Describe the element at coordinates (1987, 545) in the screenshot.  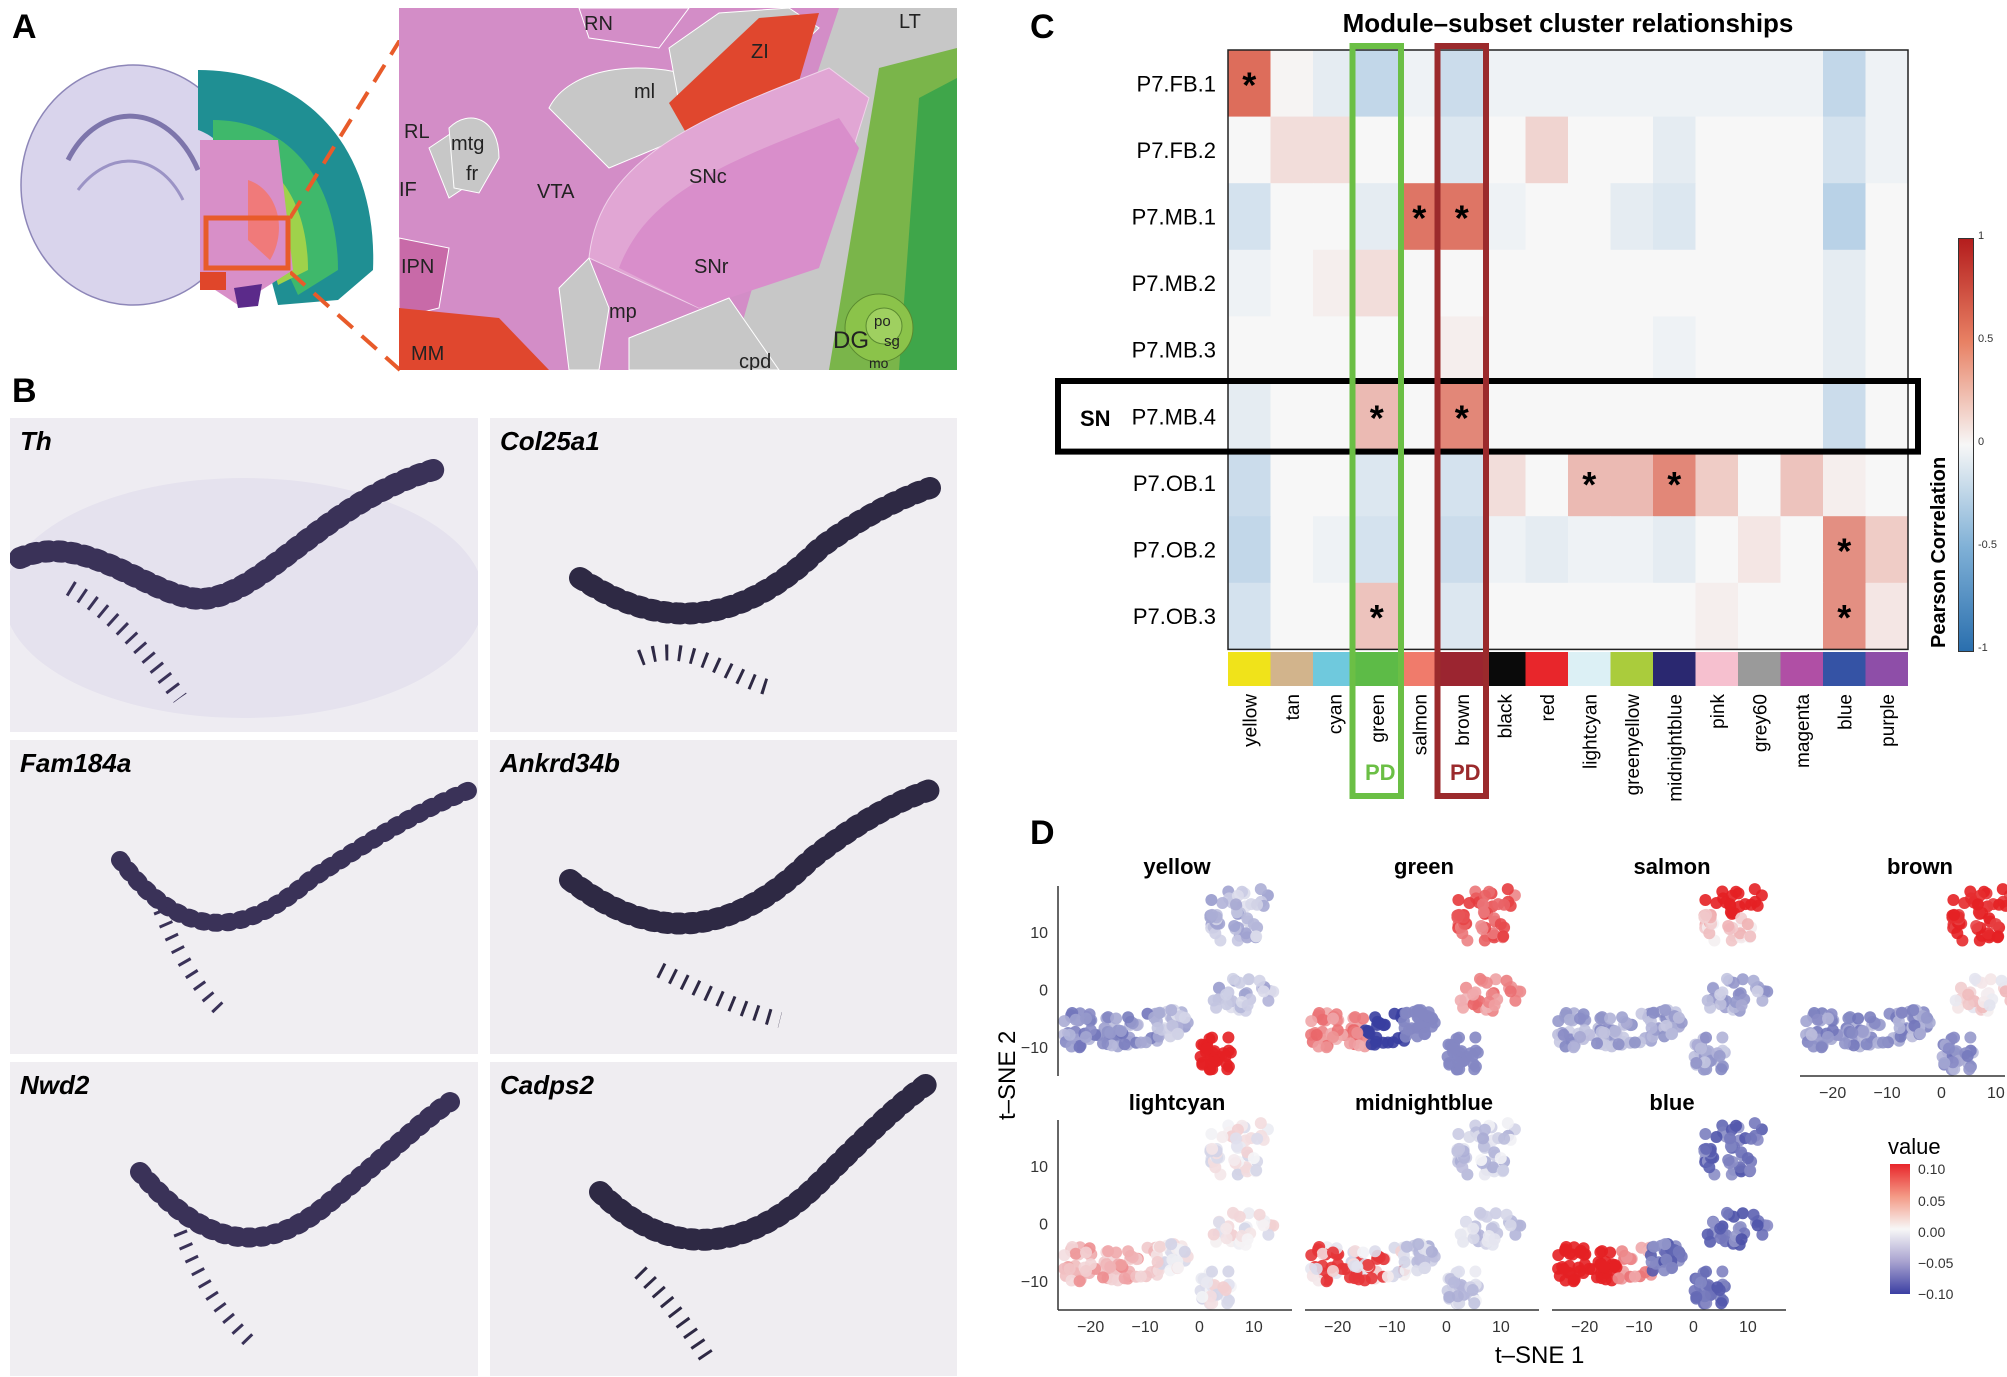
I see `pearson-tick-neg-0-5: -0.5` at that location.